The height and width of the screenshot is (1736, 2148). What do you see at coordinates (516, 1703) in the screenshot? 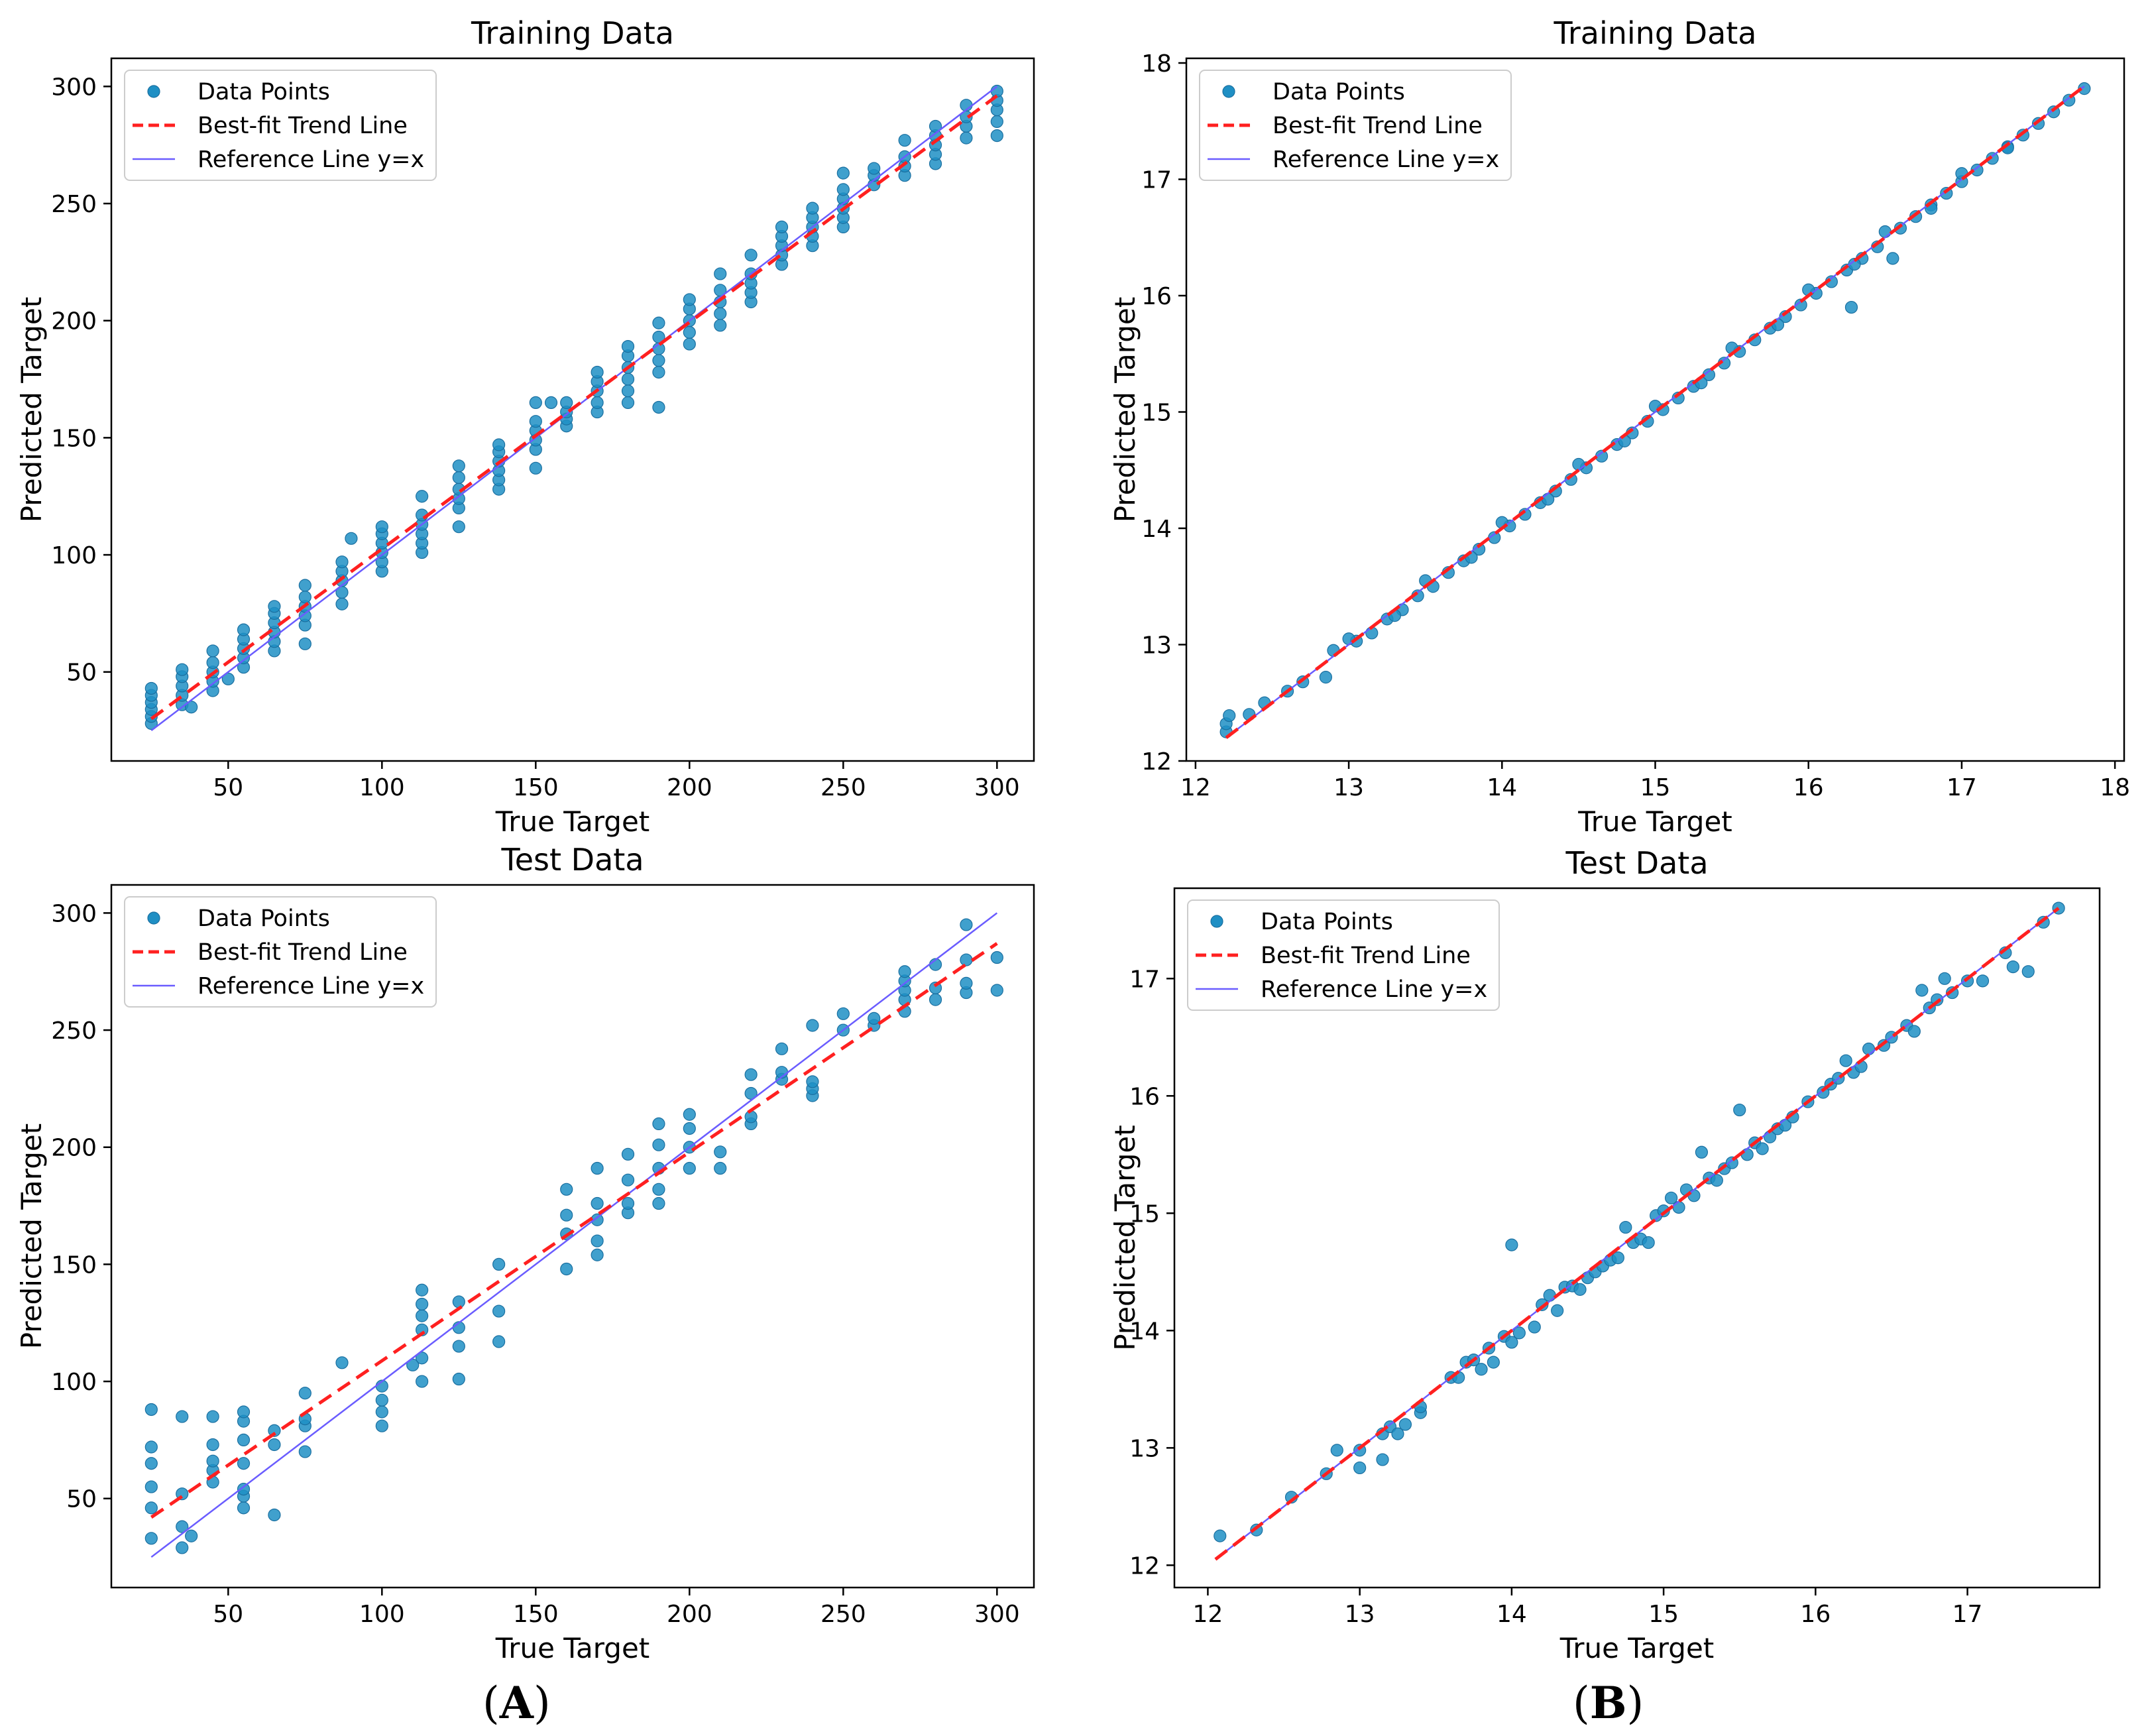
I see `panel-label-a: (A)` at bounding box center [516, 1703].